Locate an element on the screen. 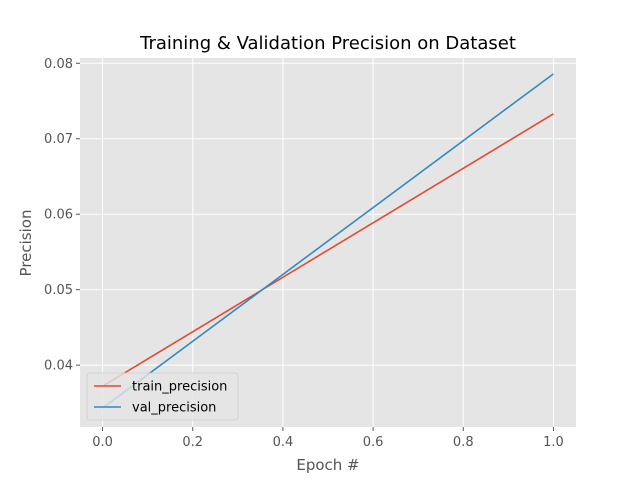  y-tick-label: 0.05 is located at coordinates (58, 290).